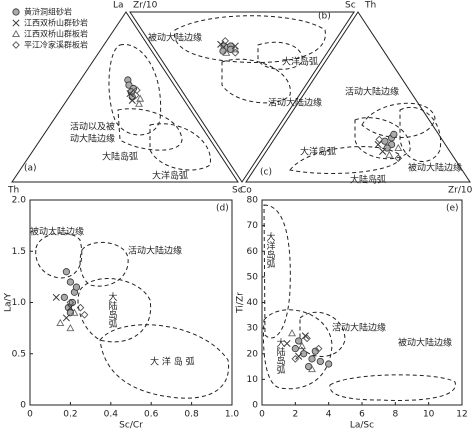 The height and width of the screenshot is (432, 474). Describe the element at coordinates (253, 226) in the screenshot. I see `y-tick-label: 70` at that location.